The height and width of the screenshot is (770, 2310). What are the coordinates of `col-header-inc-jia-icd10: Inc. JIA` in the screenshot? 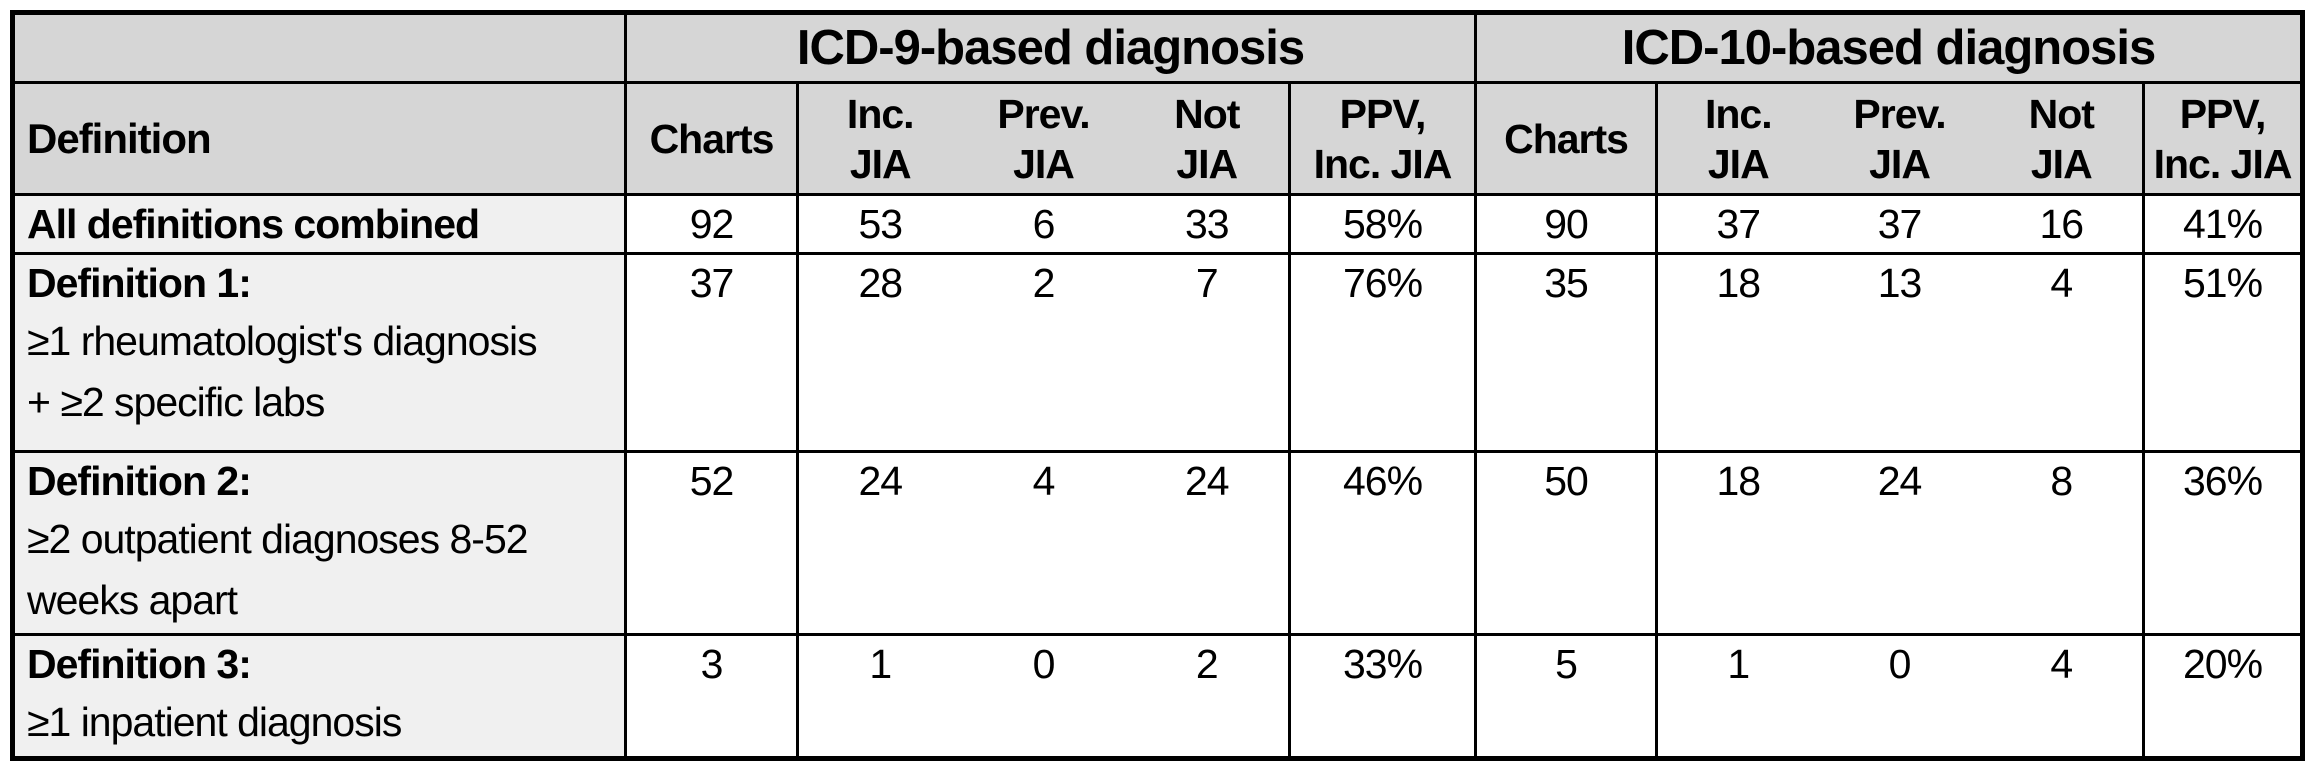 It's located at (1737, 138).